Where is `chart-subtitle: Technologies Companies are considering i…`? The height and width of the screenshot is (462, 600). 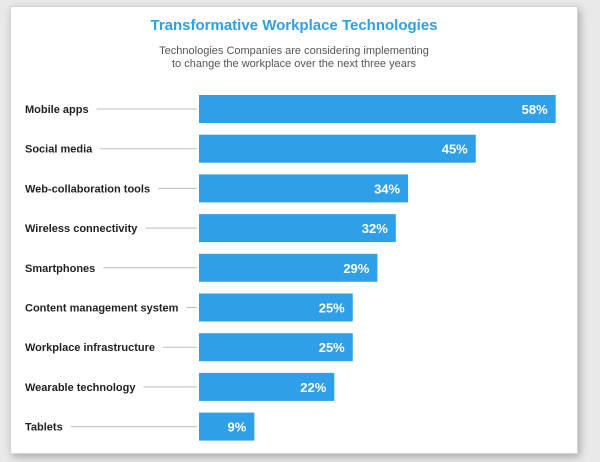 chart-subtitle: Technologies Companies are considering i… is located at coordinates (294, 58).